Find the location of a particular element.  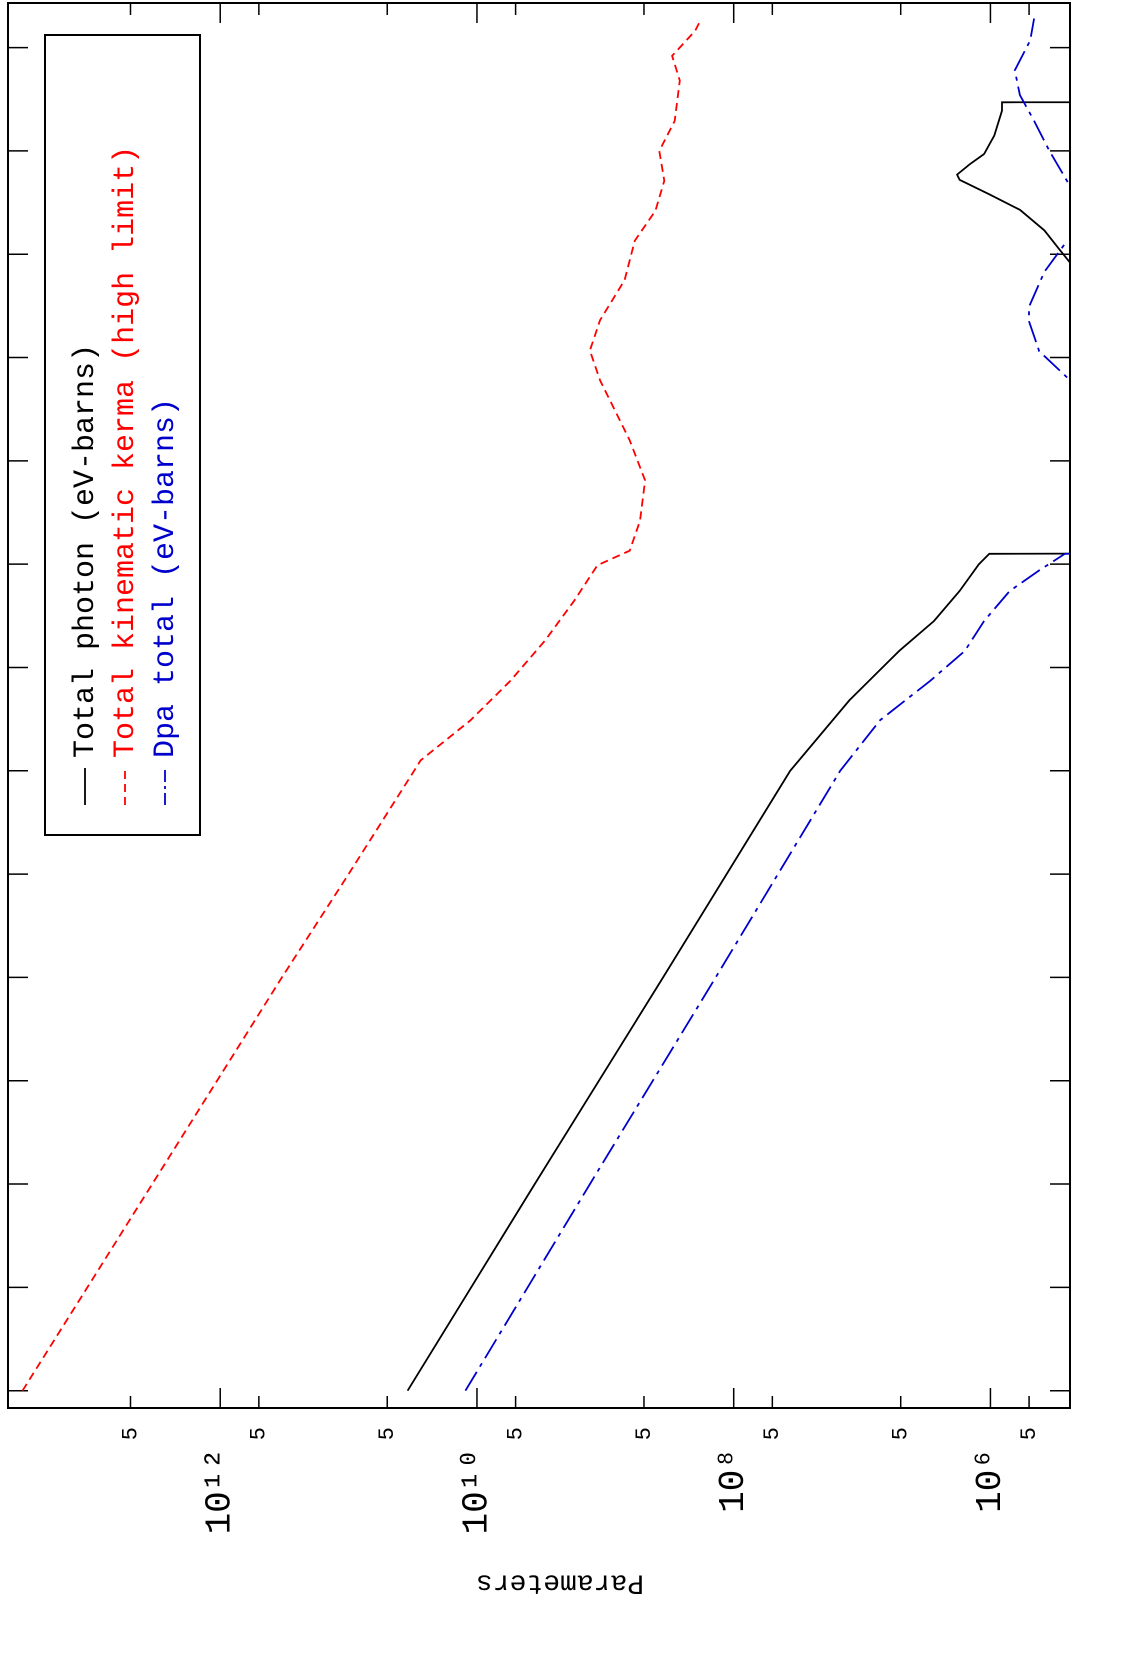

y-axis-label: Parameters is located at coordinates (560, 1582).